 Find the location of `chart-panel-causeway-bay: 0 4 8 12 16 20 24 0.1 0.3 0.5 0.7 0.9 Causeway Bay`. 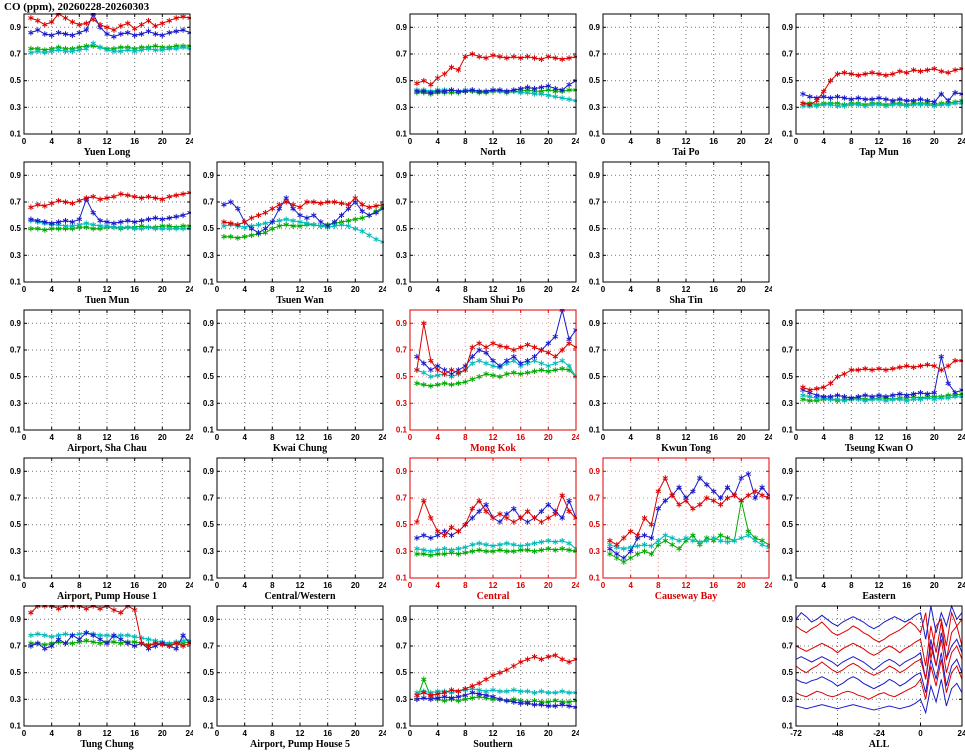

chart-panel-causeway-bay: 0 4 8 12 16 20 24 0.1 0.3 0.5 0.7 0.9 Causeway Bay is located at coordinates (676, 528).